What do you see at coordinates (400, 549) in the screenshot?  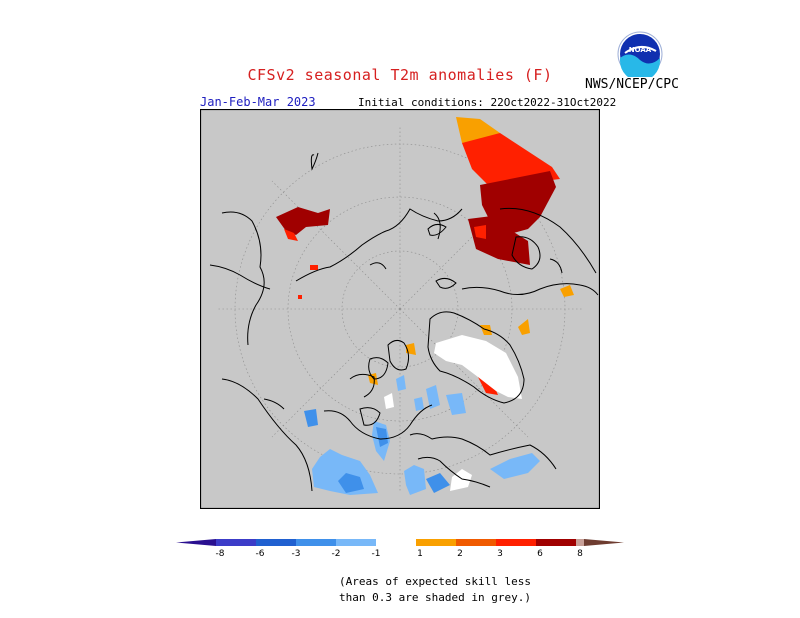 I see `colorbar-legend: -8 -6 -3 -2 -1 1 2 3 6 8` at bounding box center [400, 549].